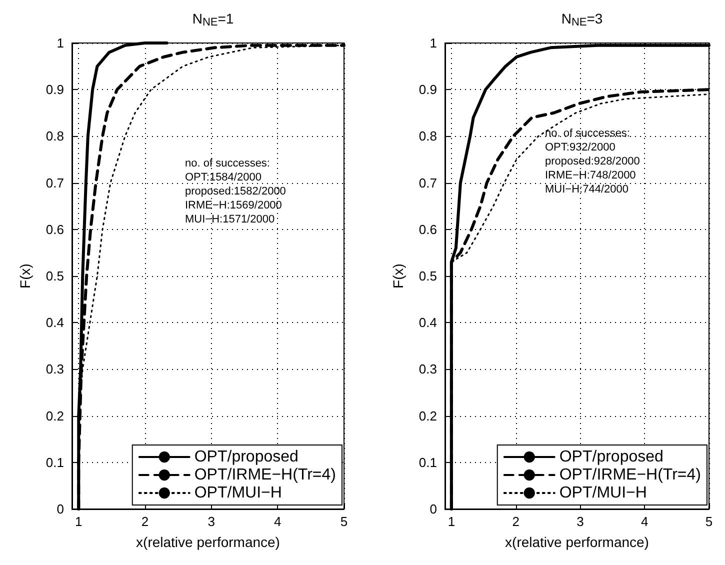 This screenshot has height=565, width=725. I want to click on annotation: OPT:1584/2000, so click(223, 178).